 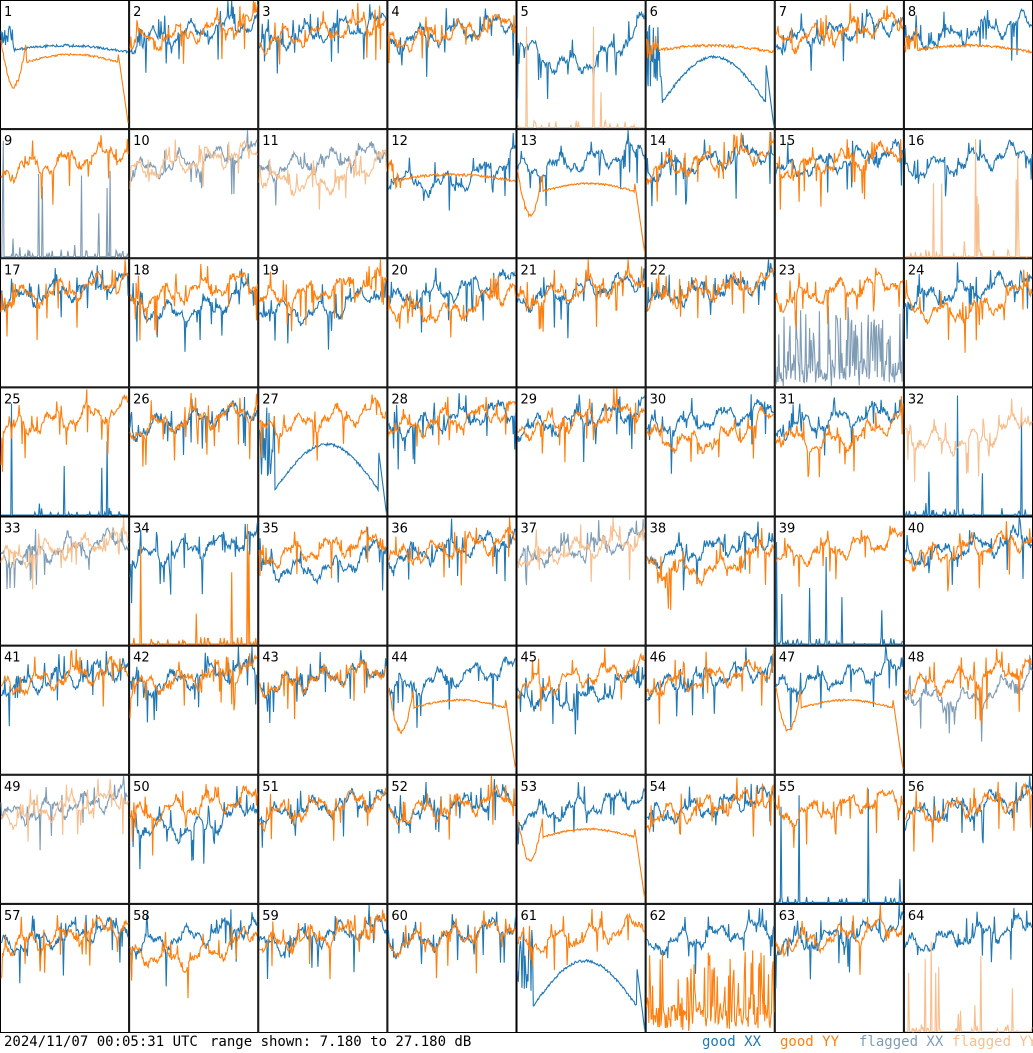 What do you see at coordinates (12, 529) in the screenshot?
I see `panel-label: 33` at bounding box center [12, 529].